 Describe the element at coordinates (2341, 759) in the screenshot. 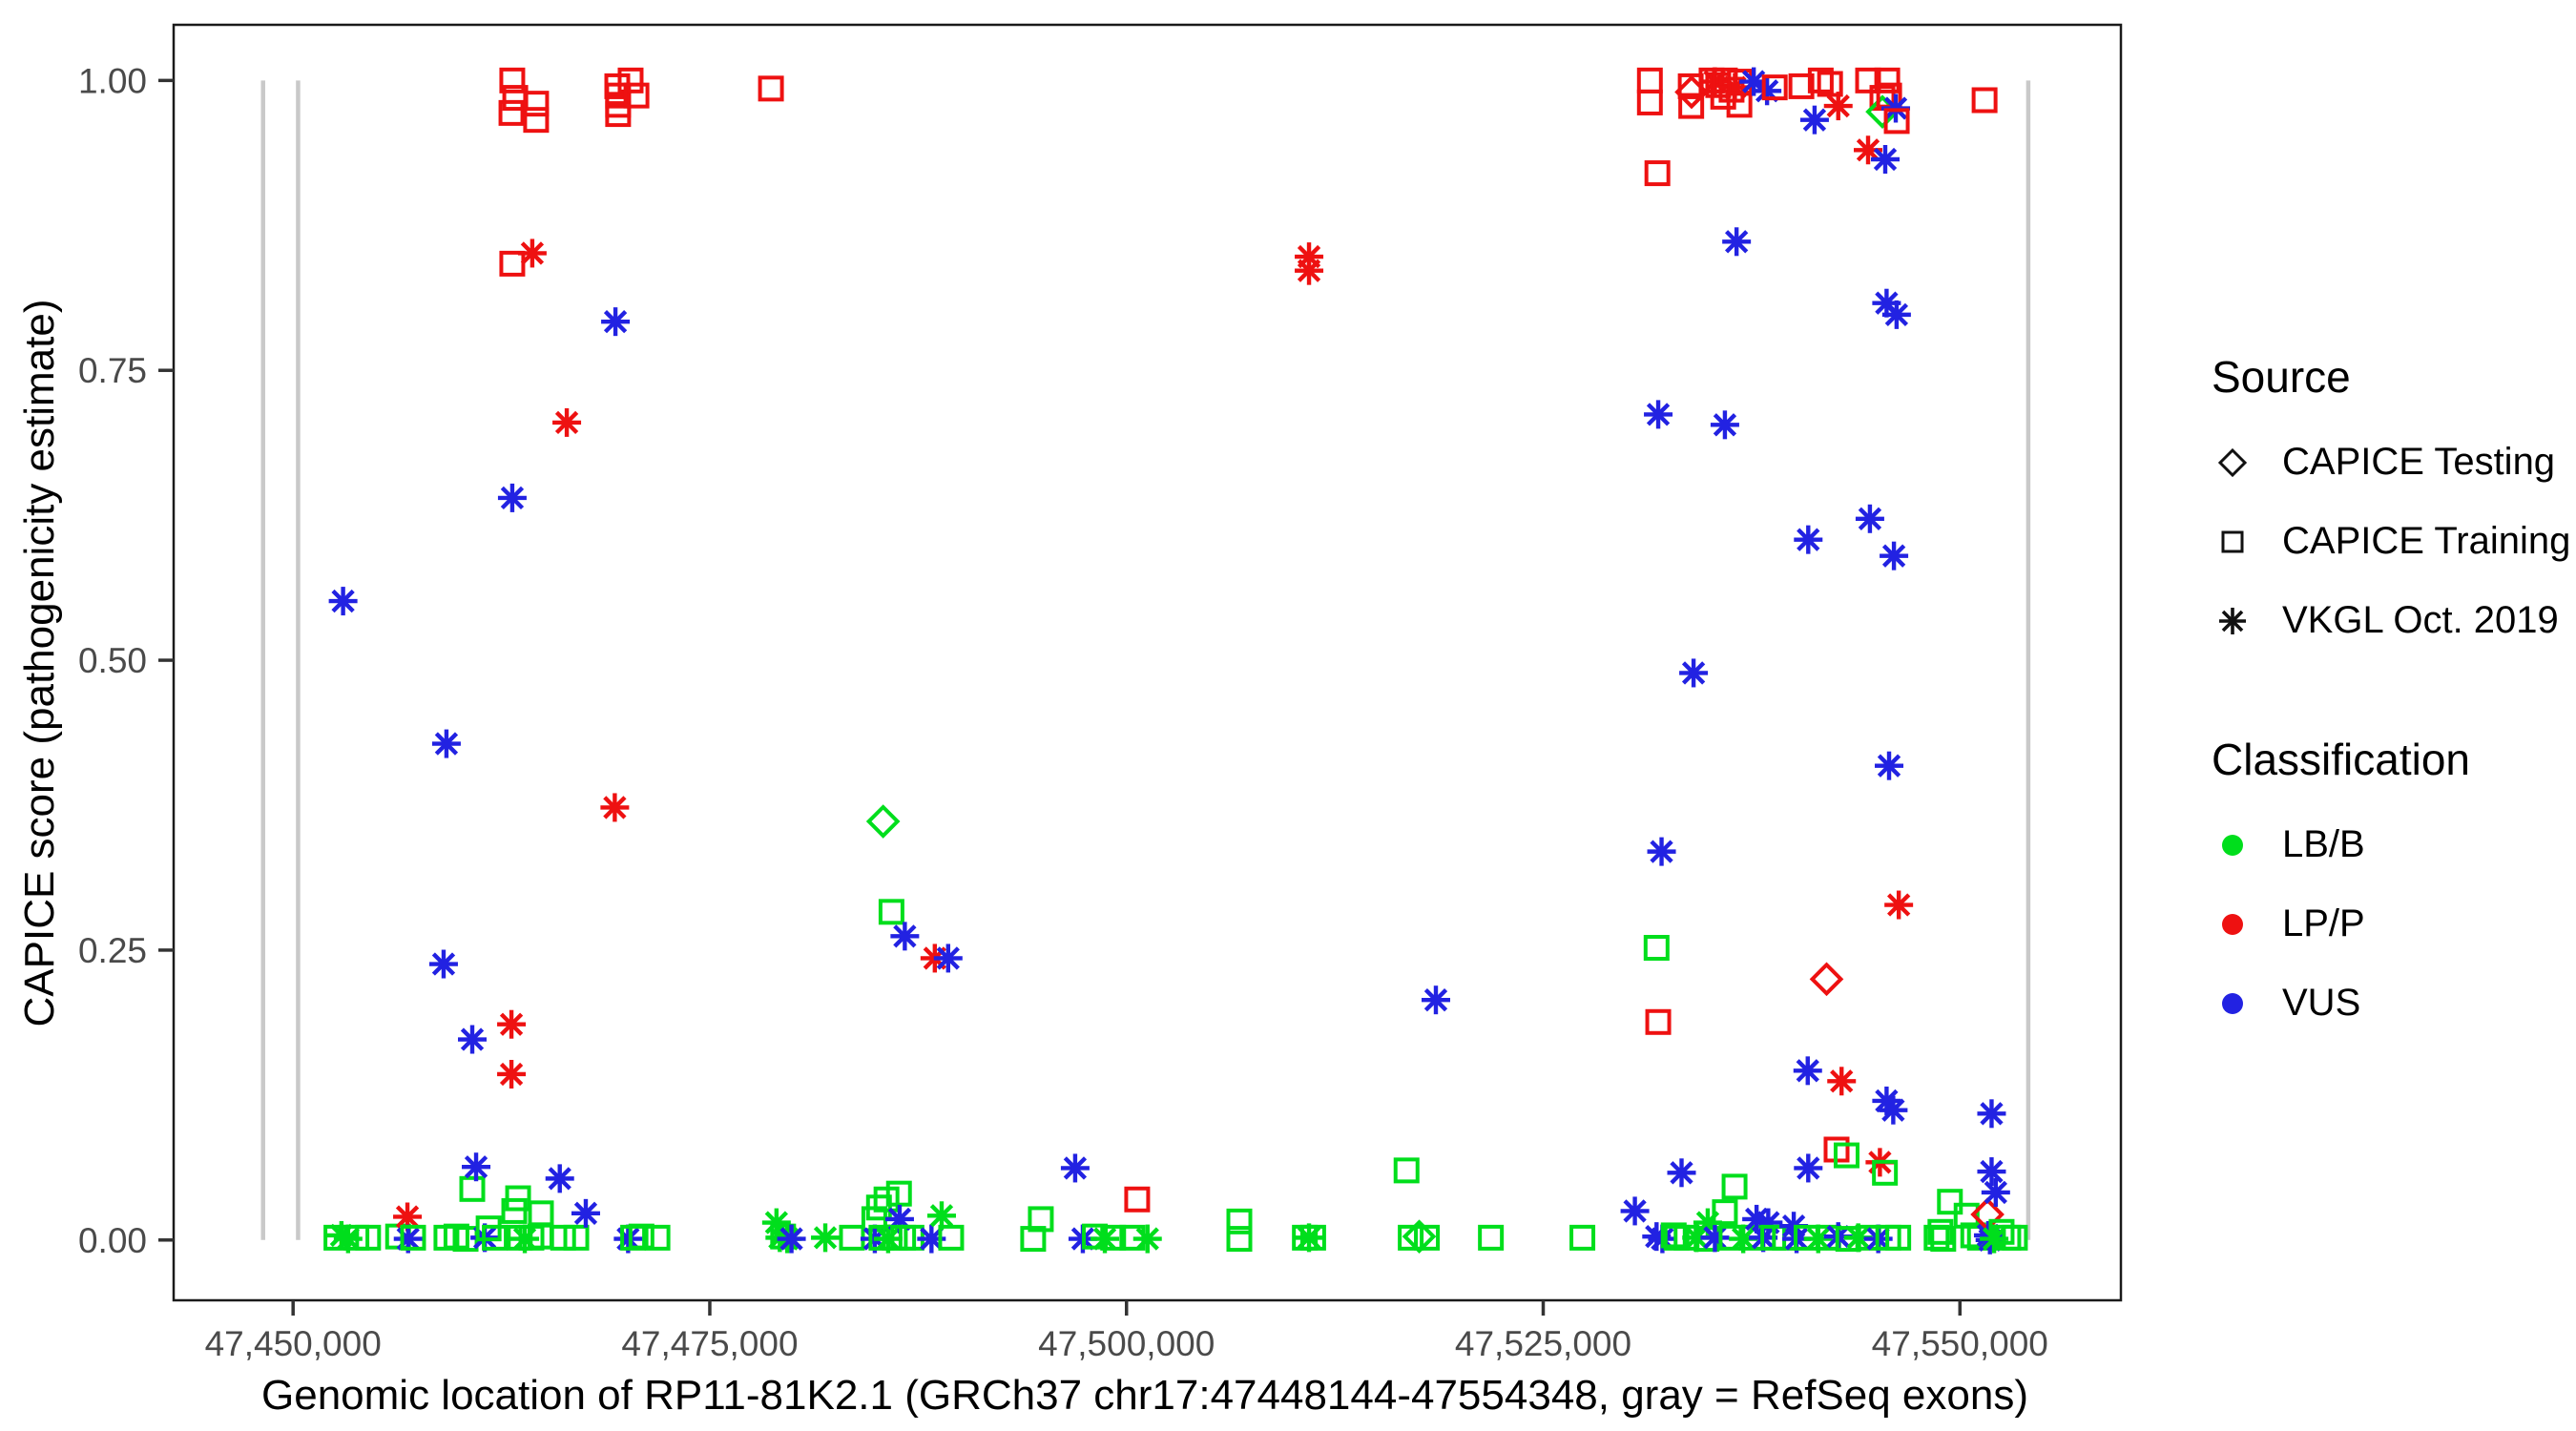

I see `legend-classification-title: Classification` at that location.